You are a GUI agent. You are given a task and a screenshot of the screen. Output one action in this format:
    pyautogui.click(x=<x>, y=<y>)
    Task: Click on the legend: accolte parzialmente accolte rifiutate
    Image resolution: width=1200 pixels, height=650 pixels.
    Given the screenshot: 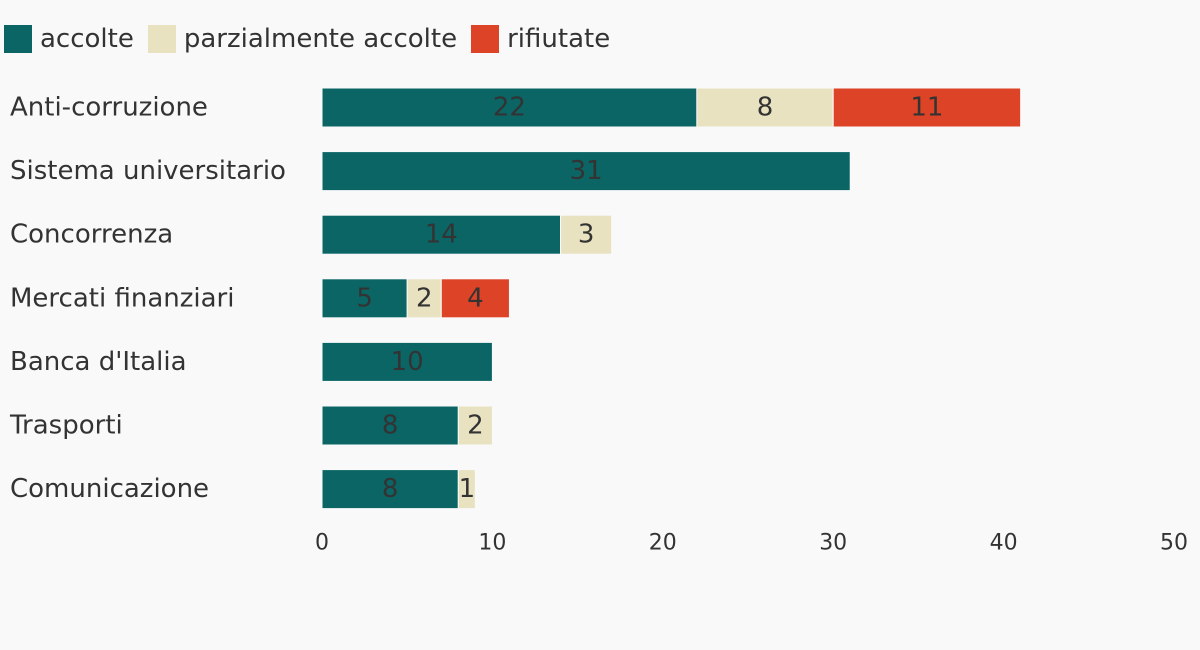 What is the action you would take?
    pyautogui.click(x=314, y=39)
    